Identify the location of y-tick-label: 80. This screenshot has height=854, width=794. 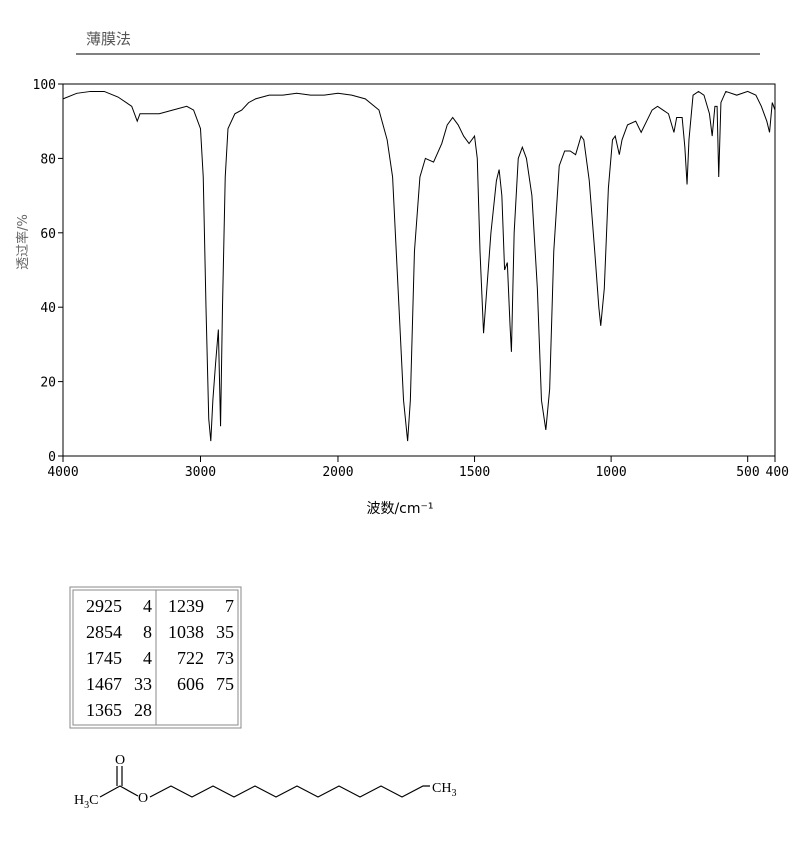
(48, 159).